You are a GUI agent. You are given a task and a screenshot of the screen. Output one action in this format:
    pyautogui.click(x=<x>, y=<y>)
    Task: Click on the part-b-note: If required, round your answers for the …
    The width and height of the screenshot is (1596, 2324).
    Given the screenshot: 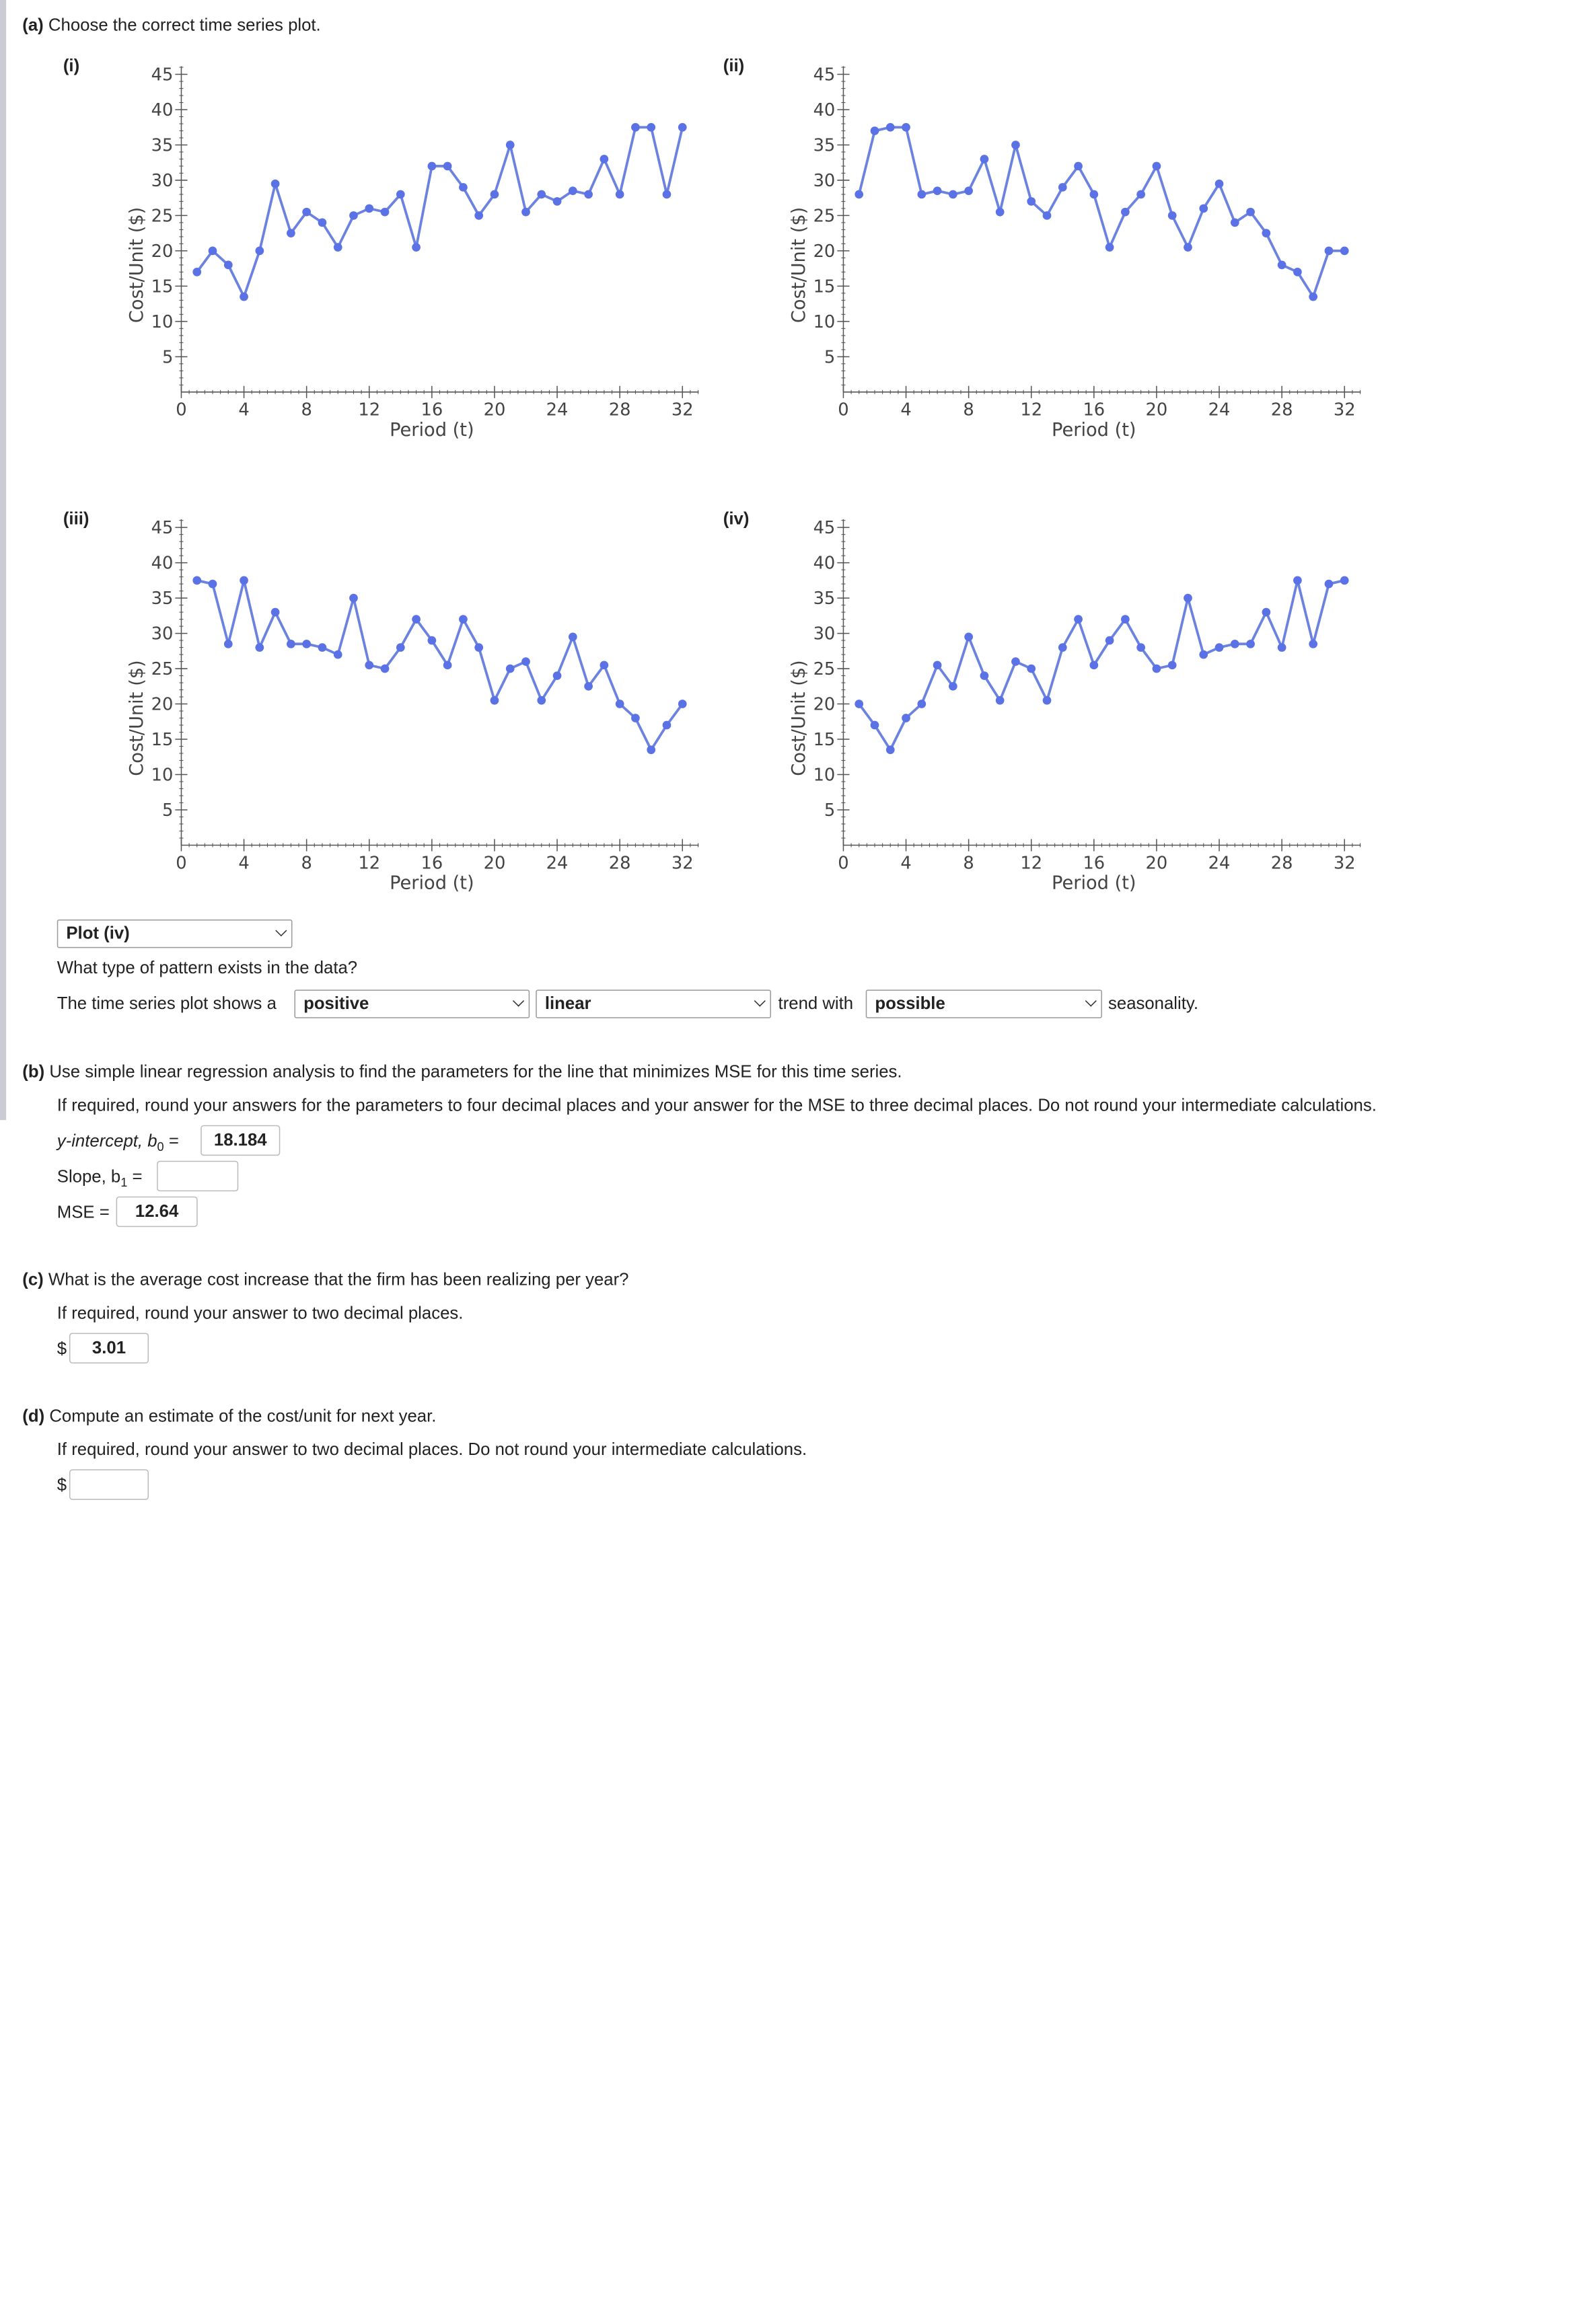 What is the action you would take?
    pyautogui.click(x=717, y=1105)
    